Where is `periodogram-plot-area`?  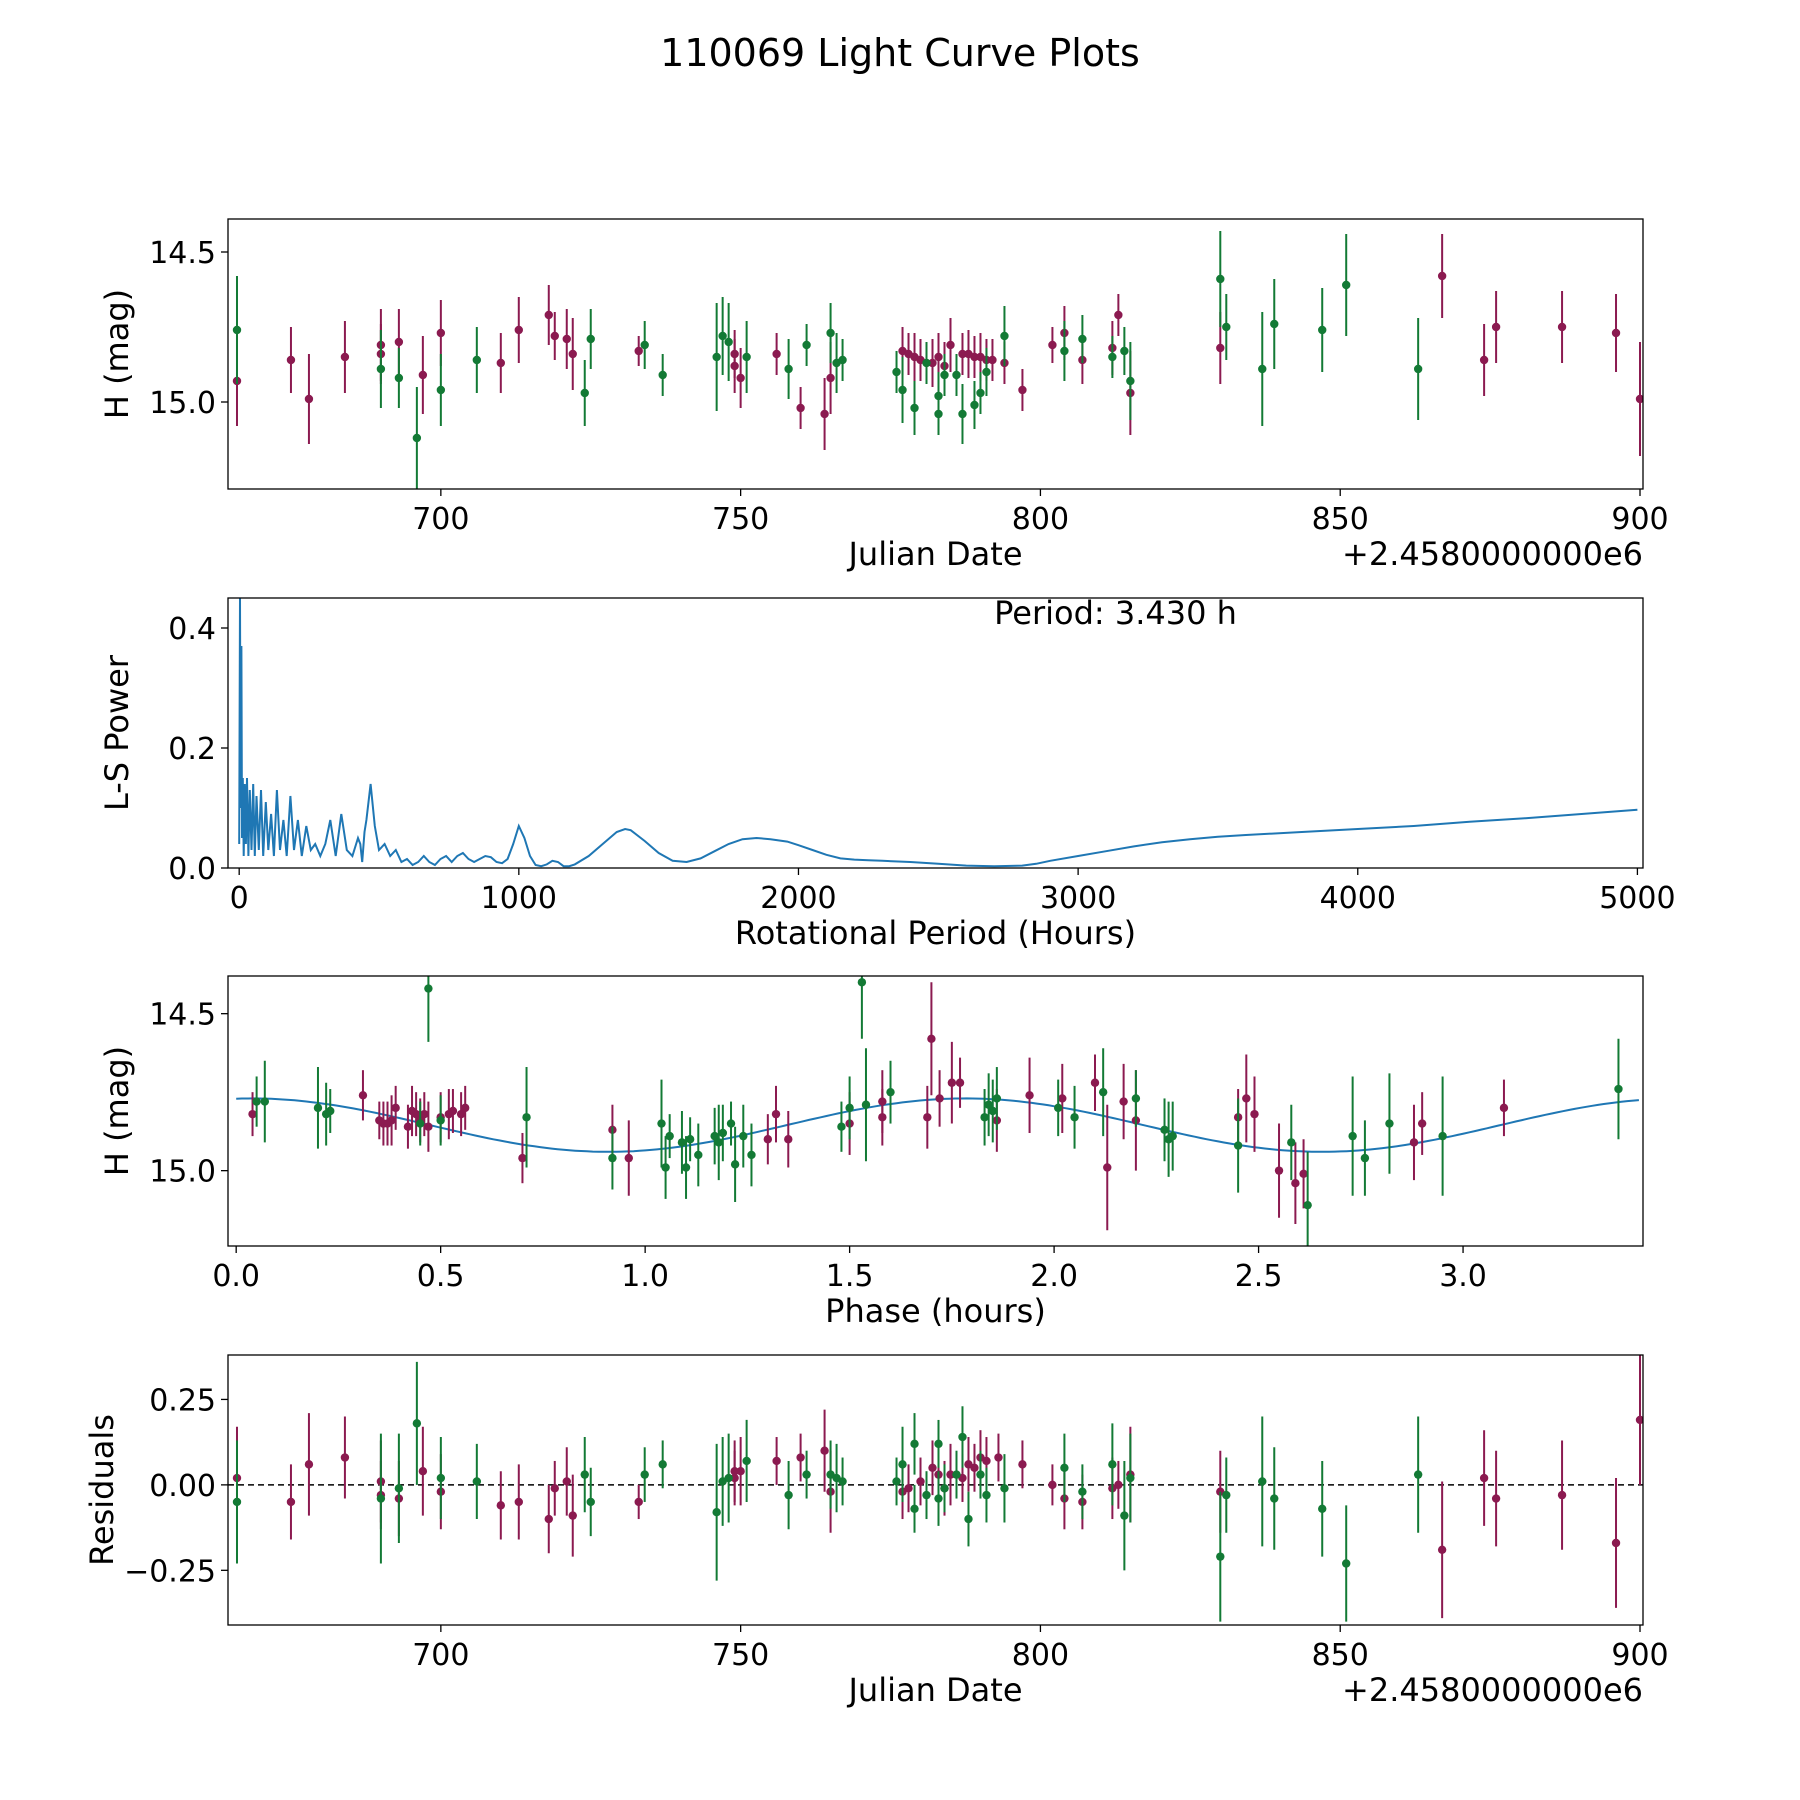 periodogram-plot-area is located at coordinates (938, 733).